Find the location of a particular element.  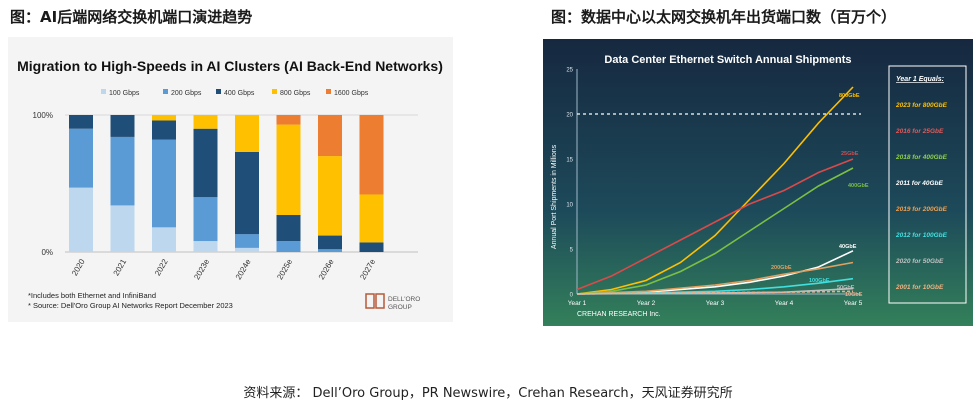

series-line-200GbE is located at coordinates (715, 278).